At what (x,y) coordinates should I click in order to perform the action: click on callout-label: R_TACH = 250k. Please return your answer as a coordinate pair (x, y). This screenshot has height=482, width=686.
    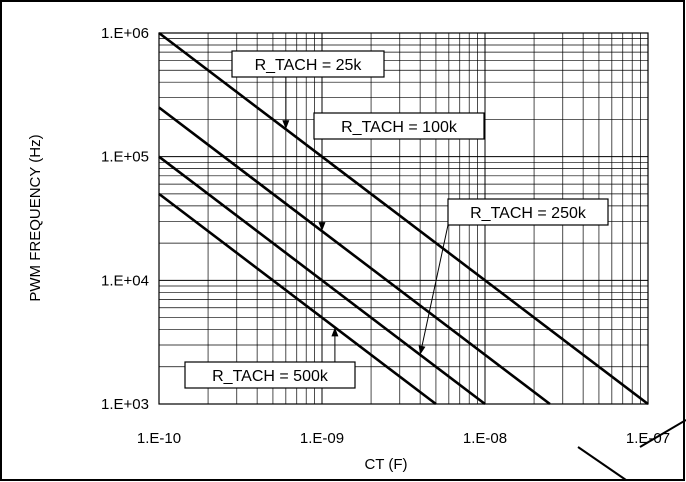
    Looking at the image, I should click on (528, 213).